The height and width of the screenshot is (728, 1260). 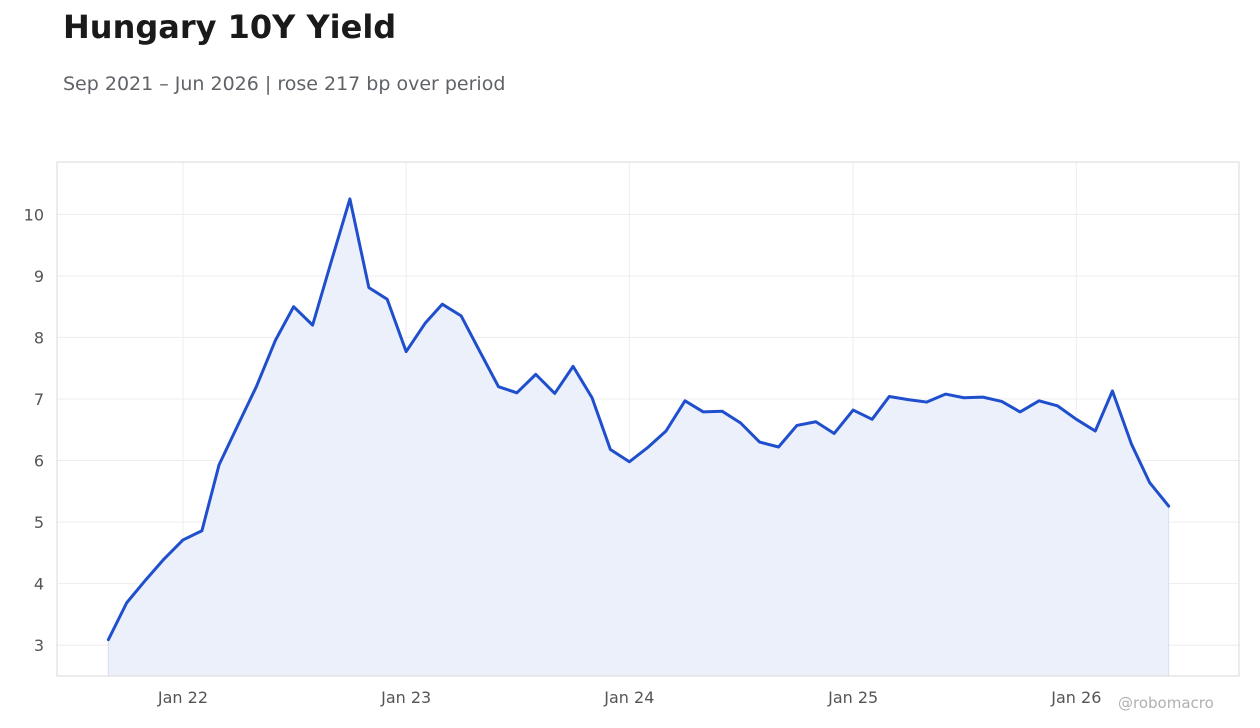 I want to click on y-tick-label: 6, so click(x=39, y=461).